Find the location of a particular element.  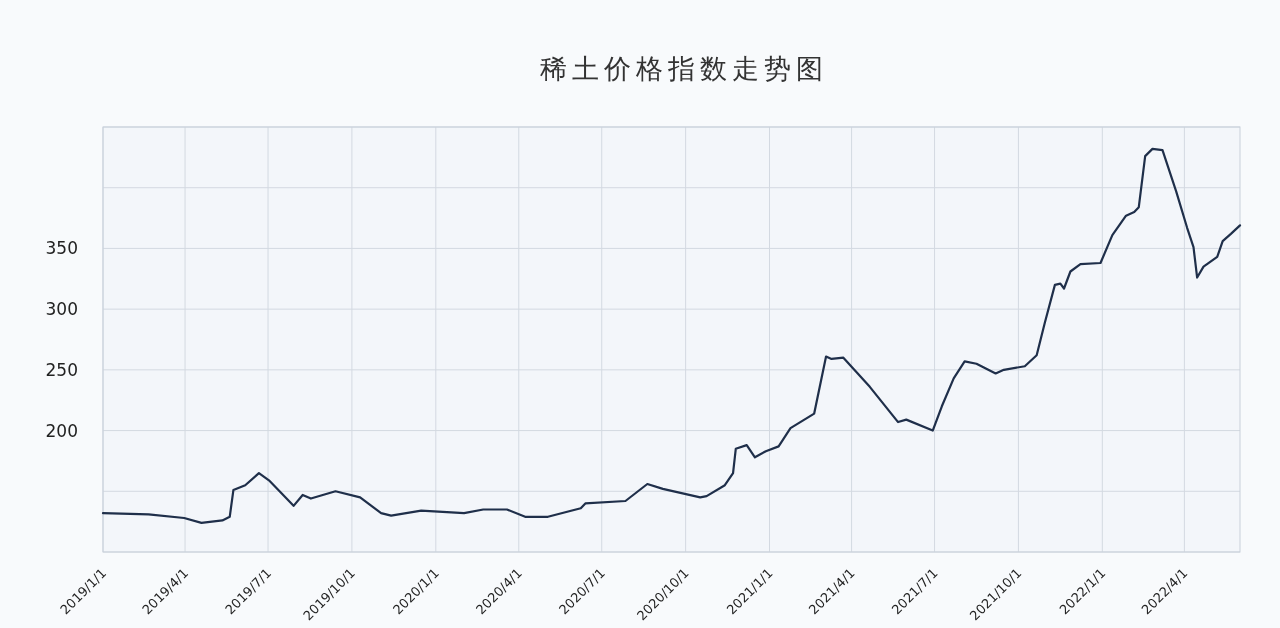

chart-title: 稀土价格指数走势图 is located at coordinates (683, 68).